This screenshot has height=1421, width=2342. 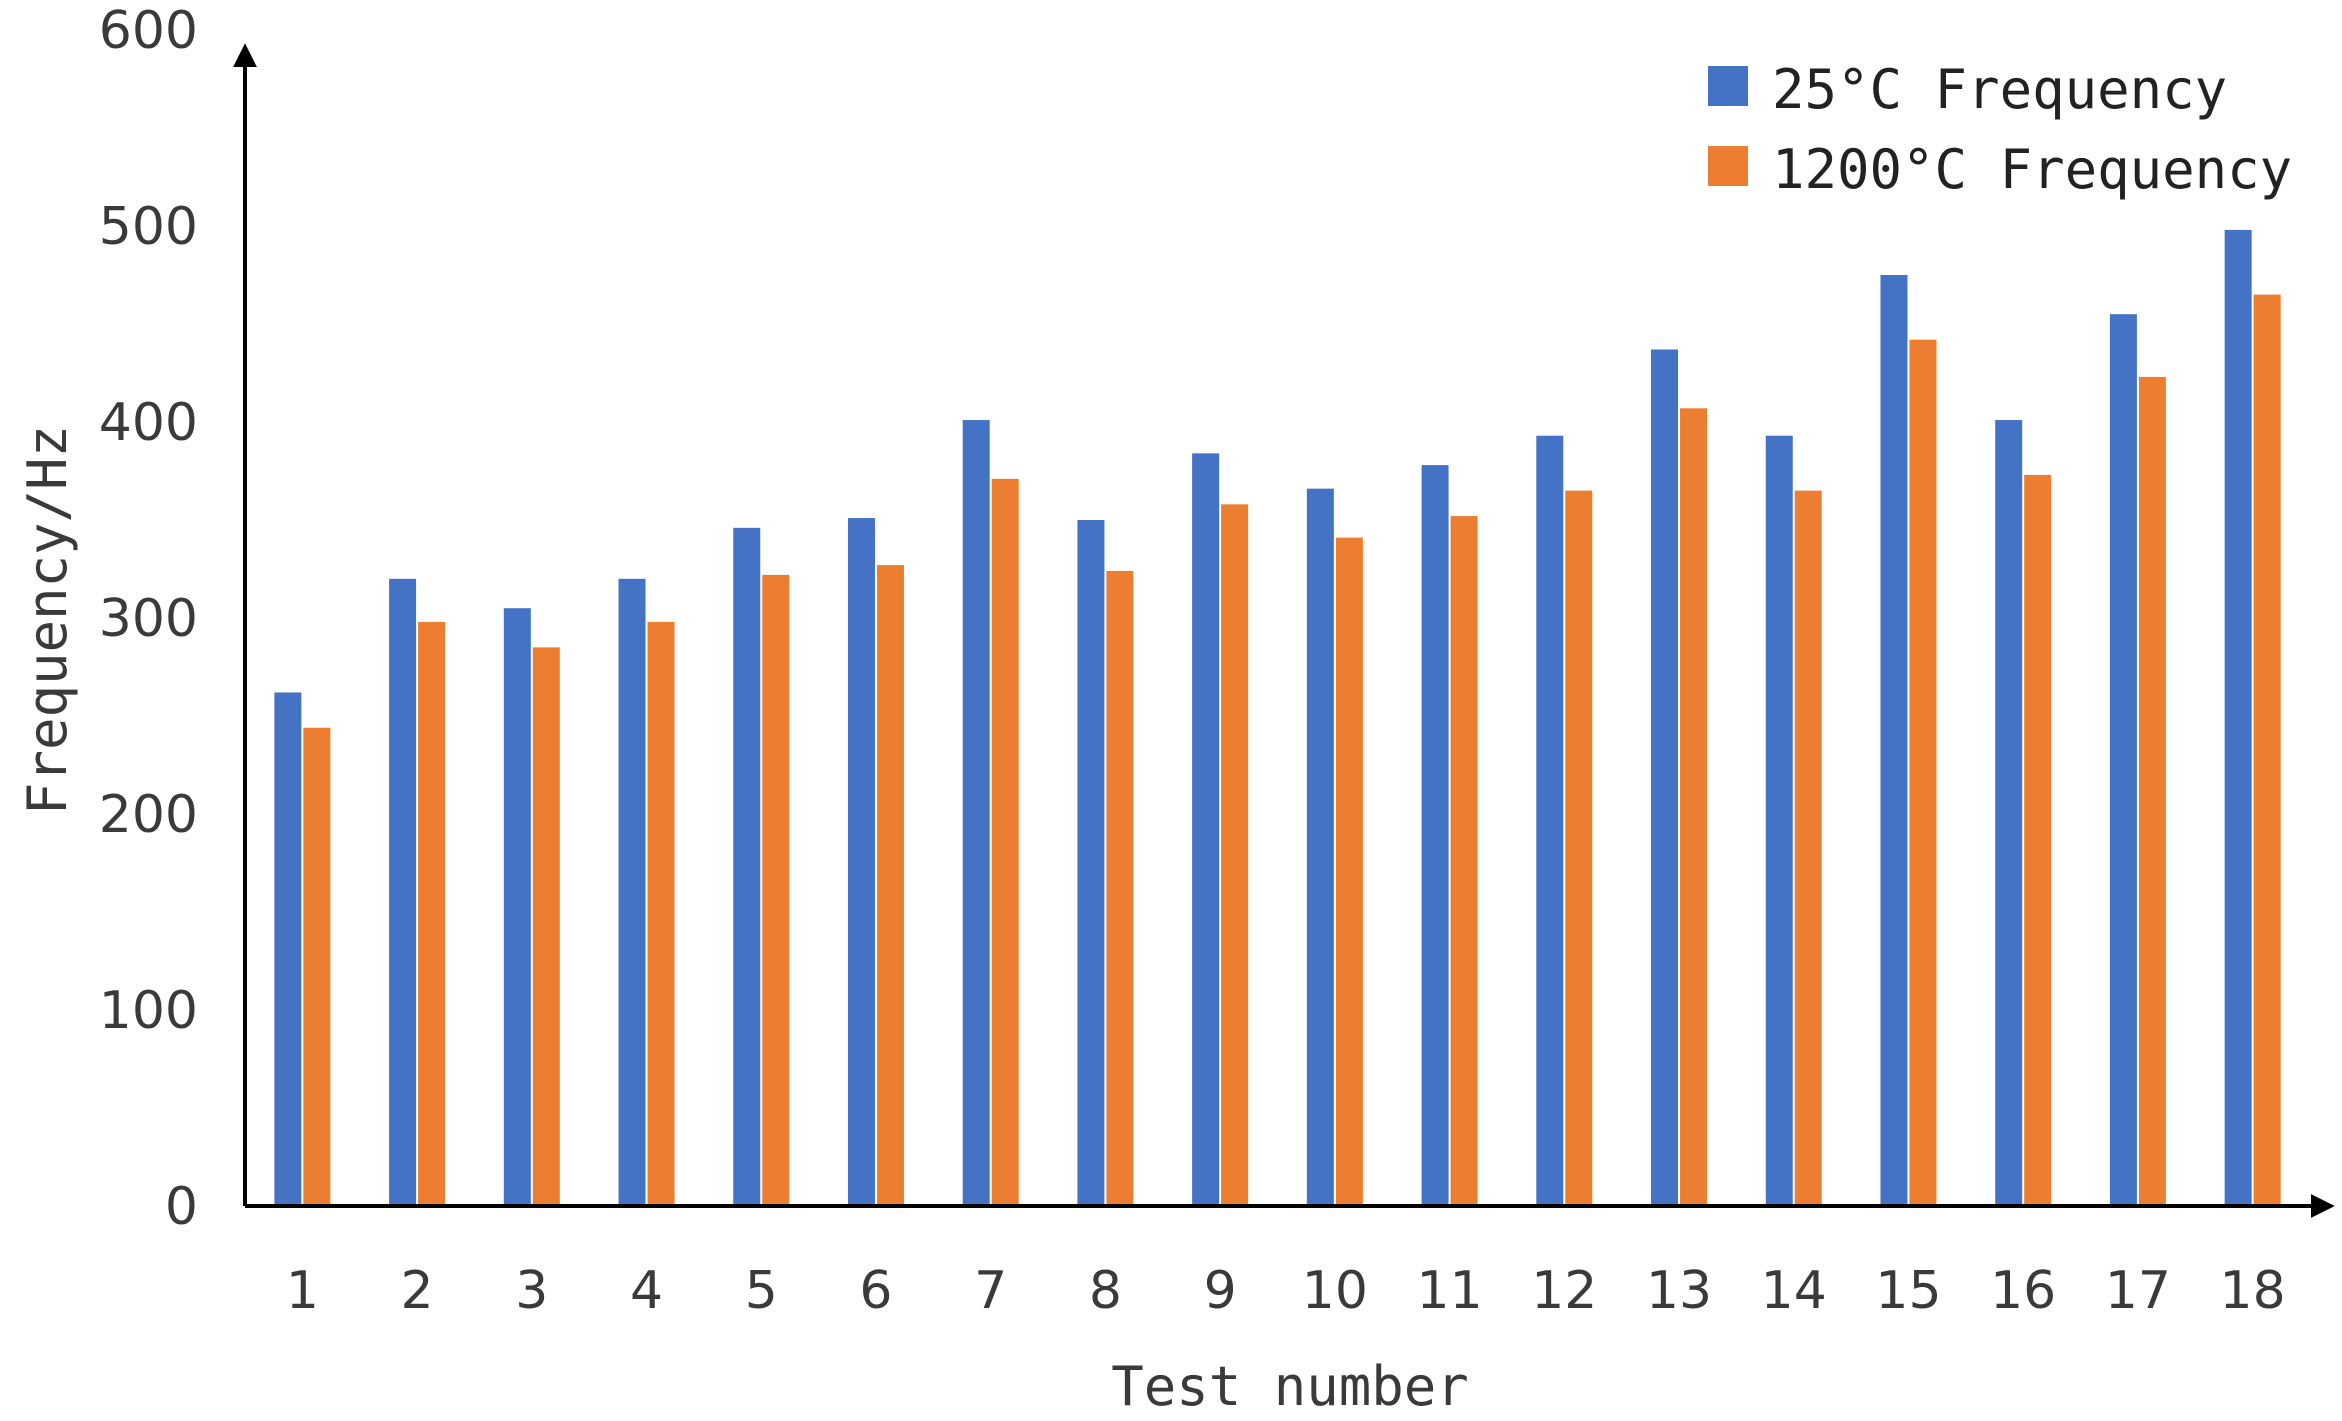 I want to click on x-tick-label: 4, so click(x=646, y=1291).